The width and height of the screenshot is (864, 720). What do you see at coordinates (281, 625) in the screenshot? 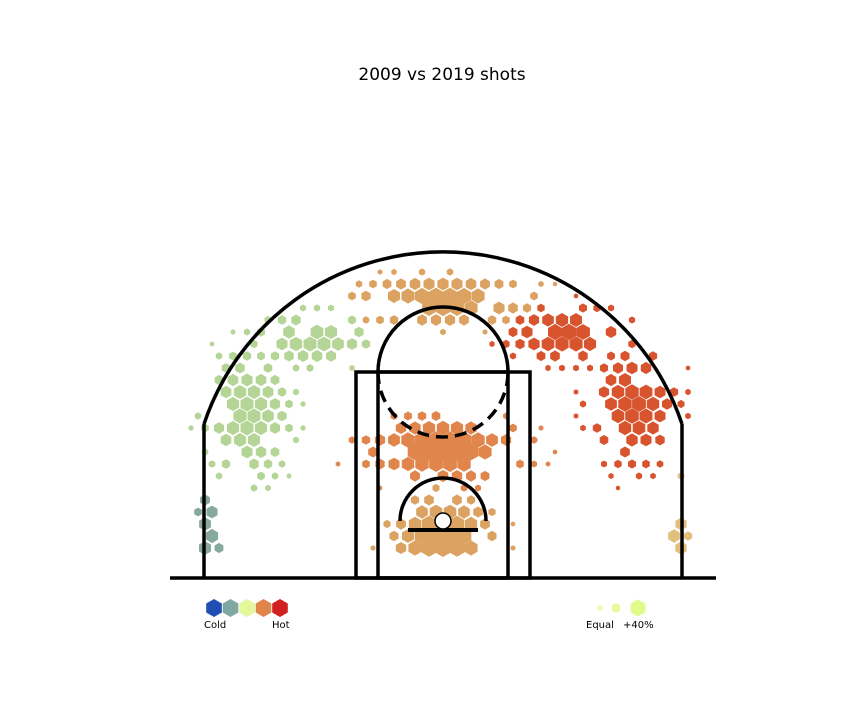
I see `legend-hot-label: Hot` at bounding box center [281, 625].